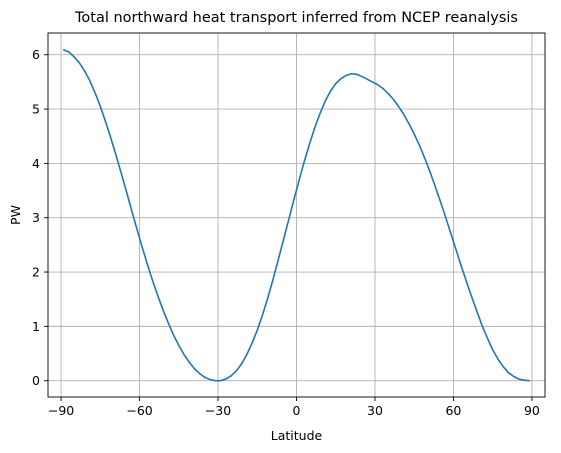 The width and height of the screenshot is (561, 453). Describe the element at coordinates (36, 272) in the screenshot. I see `y-tick-label: 2` at that location.